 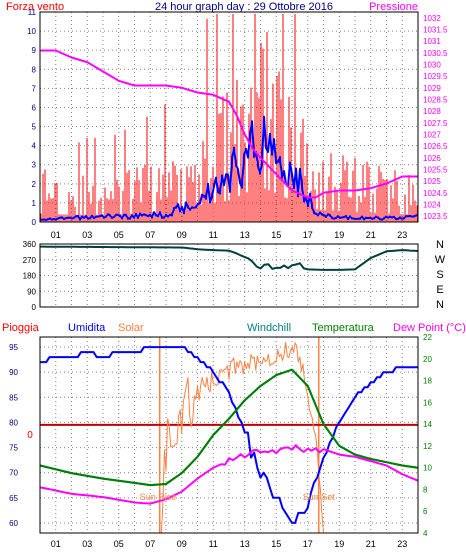 What do you see at coordinates (21, 328) in the screenshot?
I see `legend-rain: Pioggia` at bounding box center [21, 328].